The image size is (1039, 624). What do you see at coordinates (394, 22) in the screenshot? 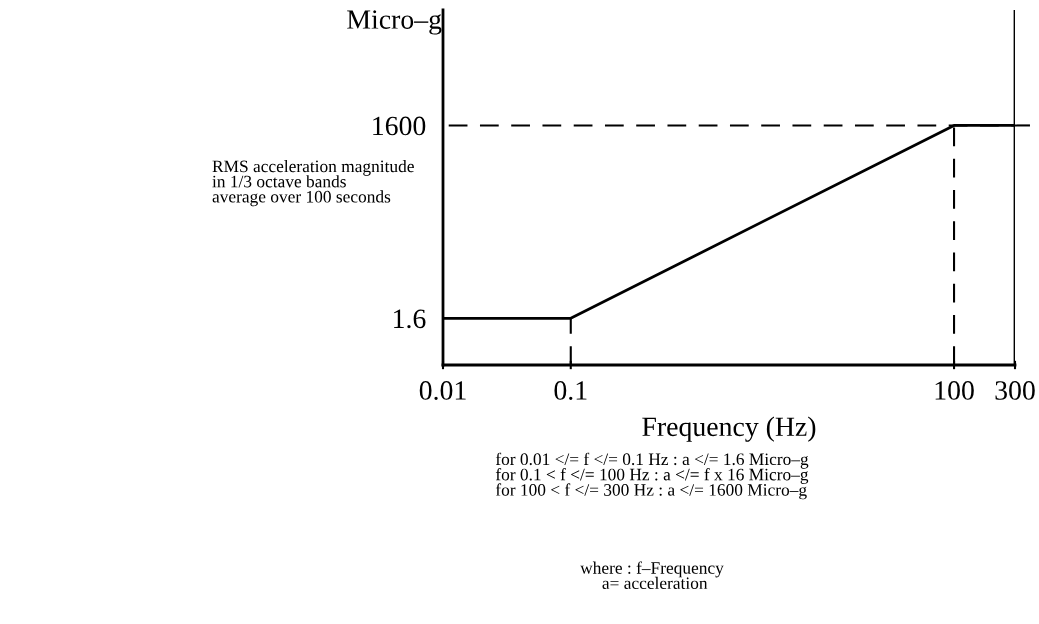
I see `y-axis-title: Micro–g` at bounding box center [394, 22].